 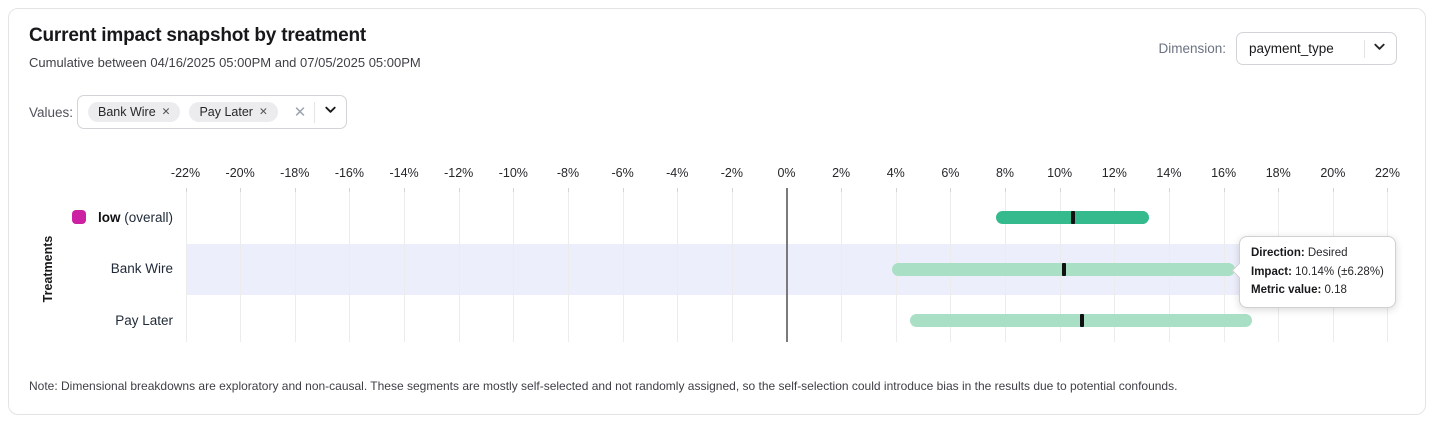 I want to click on tooltip-line: Impact: 10.14% (±6.28%), so click(x=1317, y=272).